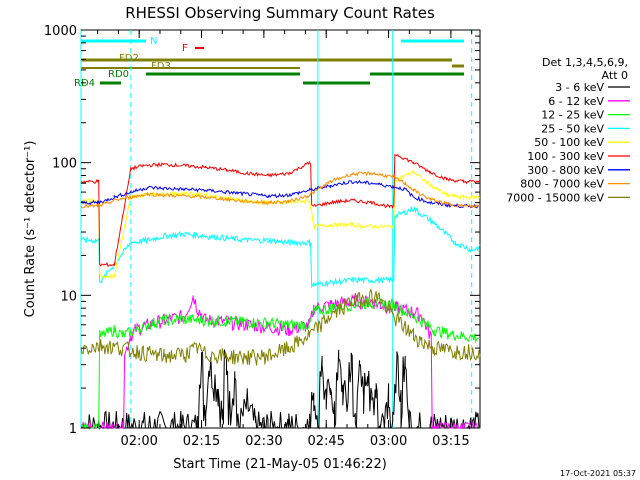 Image resolution: width=640 pixels, height=480 pixels. Describe the element at coordinates (585, 62) in the screenshot. I see `legend-title: Det 1,3,4,5,6,9,` at that location.